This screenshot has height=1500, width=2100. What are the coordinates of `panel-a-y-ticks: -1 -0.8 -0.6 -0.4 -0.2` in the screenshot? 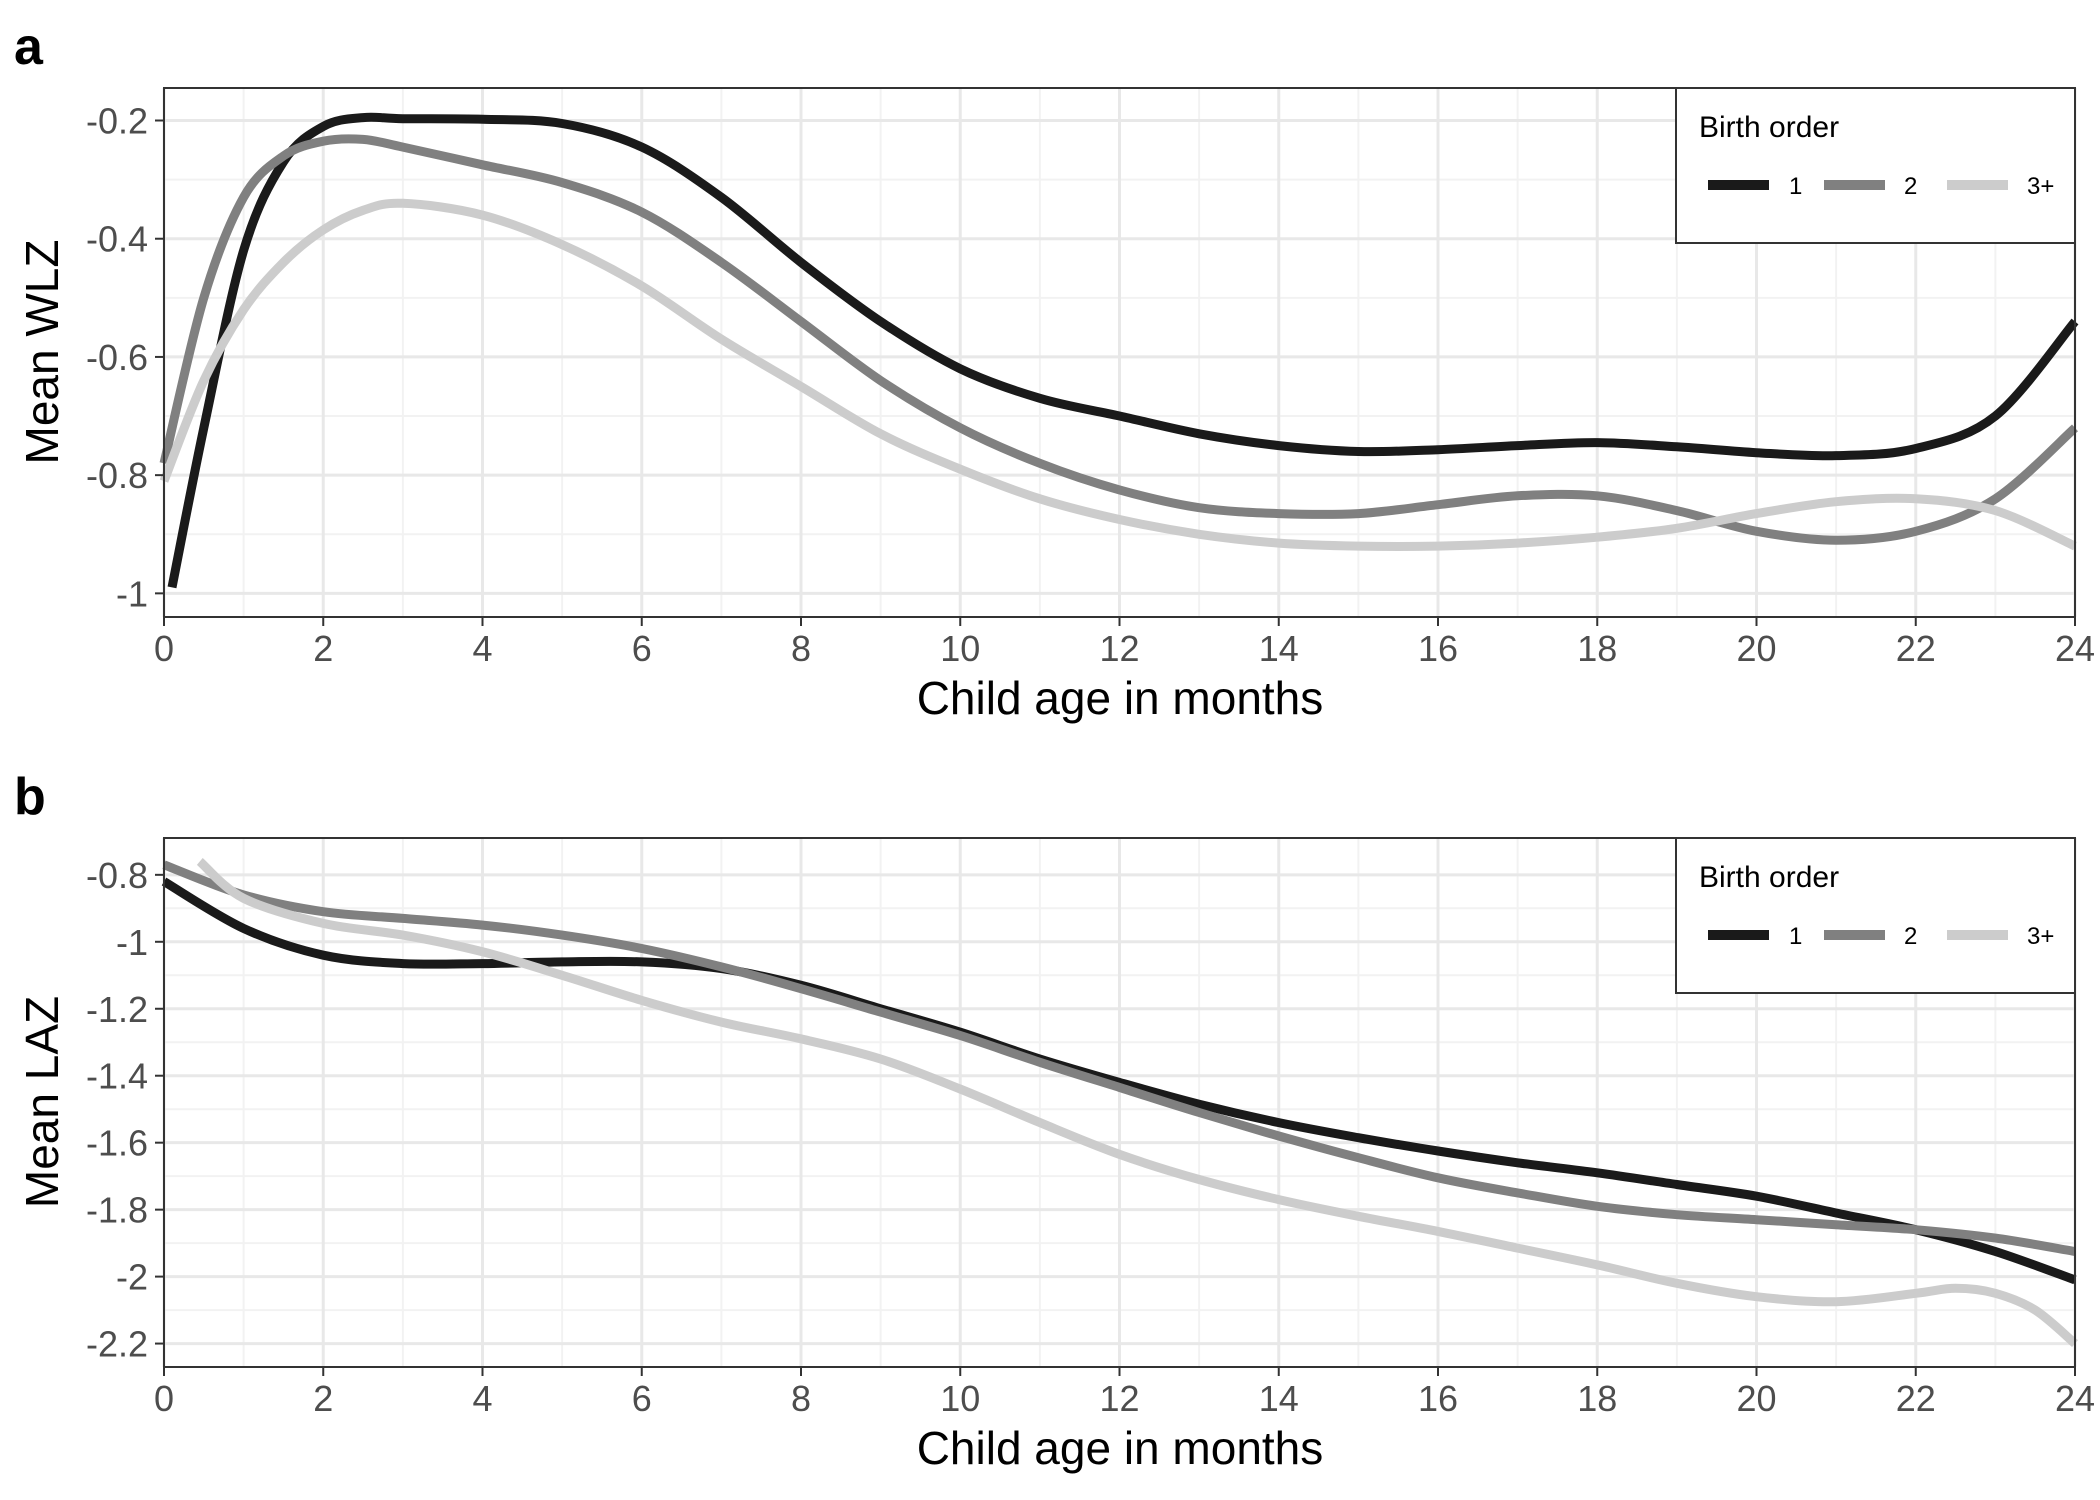 It's located at (125, 357).